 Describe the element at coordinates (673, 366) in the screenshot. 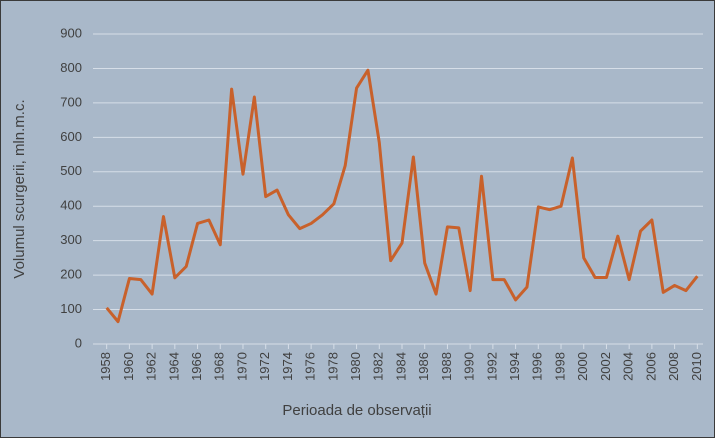

I see `x-tick-label: 2008` at that location.